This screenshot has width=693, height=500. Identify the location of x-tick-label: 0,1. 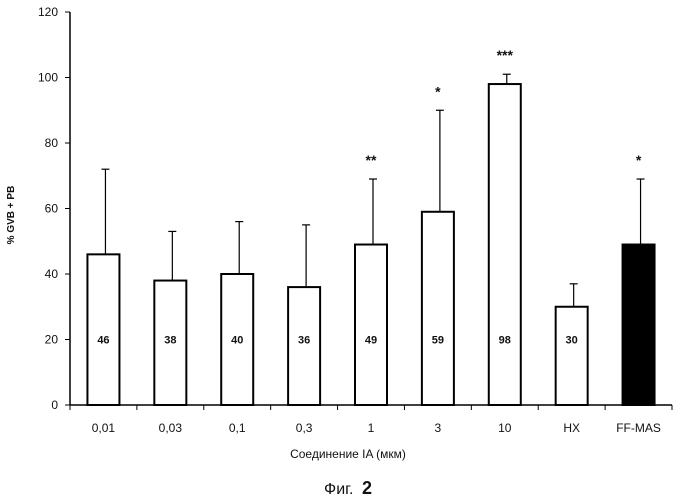
(237, 428).